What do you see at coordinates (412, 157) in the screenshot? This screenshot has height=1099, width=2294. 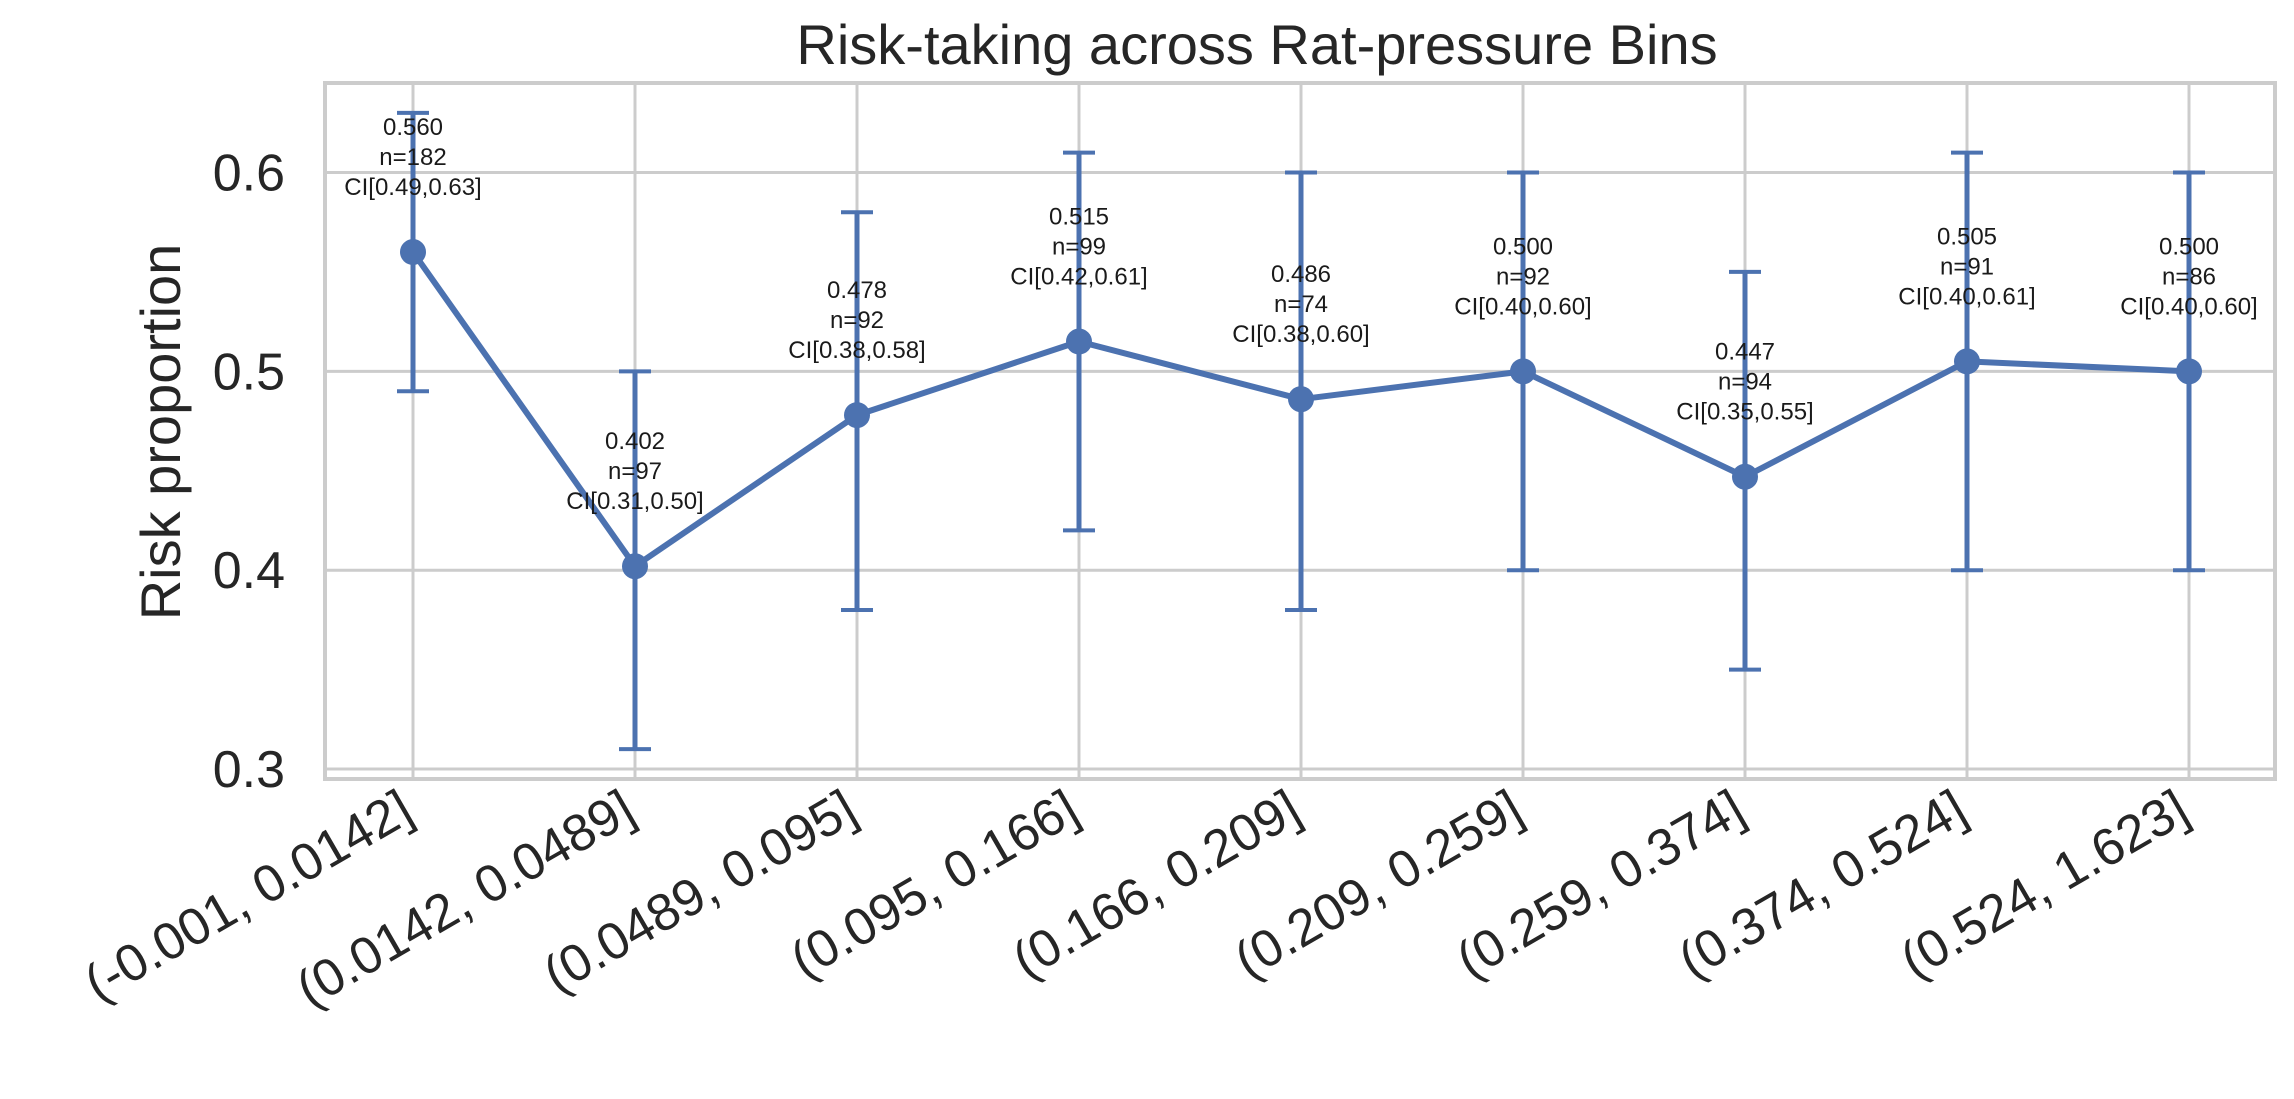 I see `data-label: n=182` at bounding box center [412, 157].